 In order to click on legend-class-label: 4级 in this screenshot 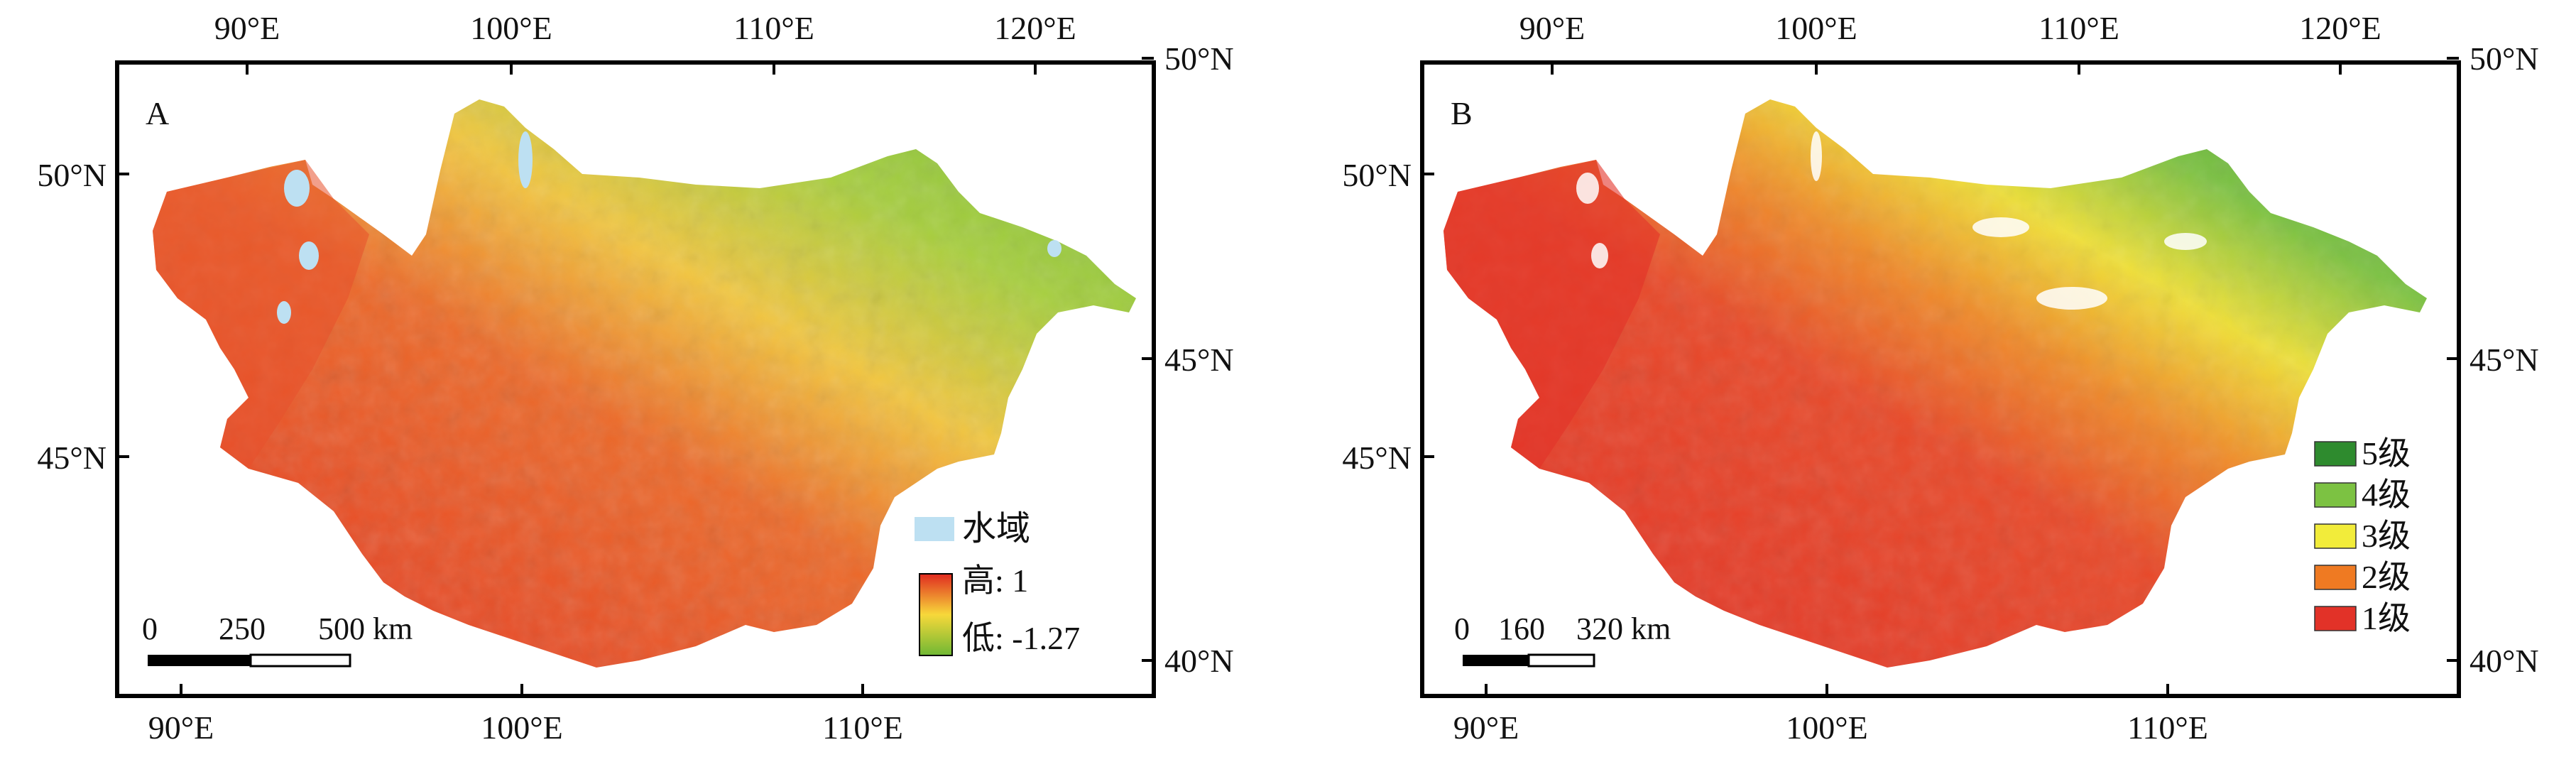, I will do `click(2386, 495)`.